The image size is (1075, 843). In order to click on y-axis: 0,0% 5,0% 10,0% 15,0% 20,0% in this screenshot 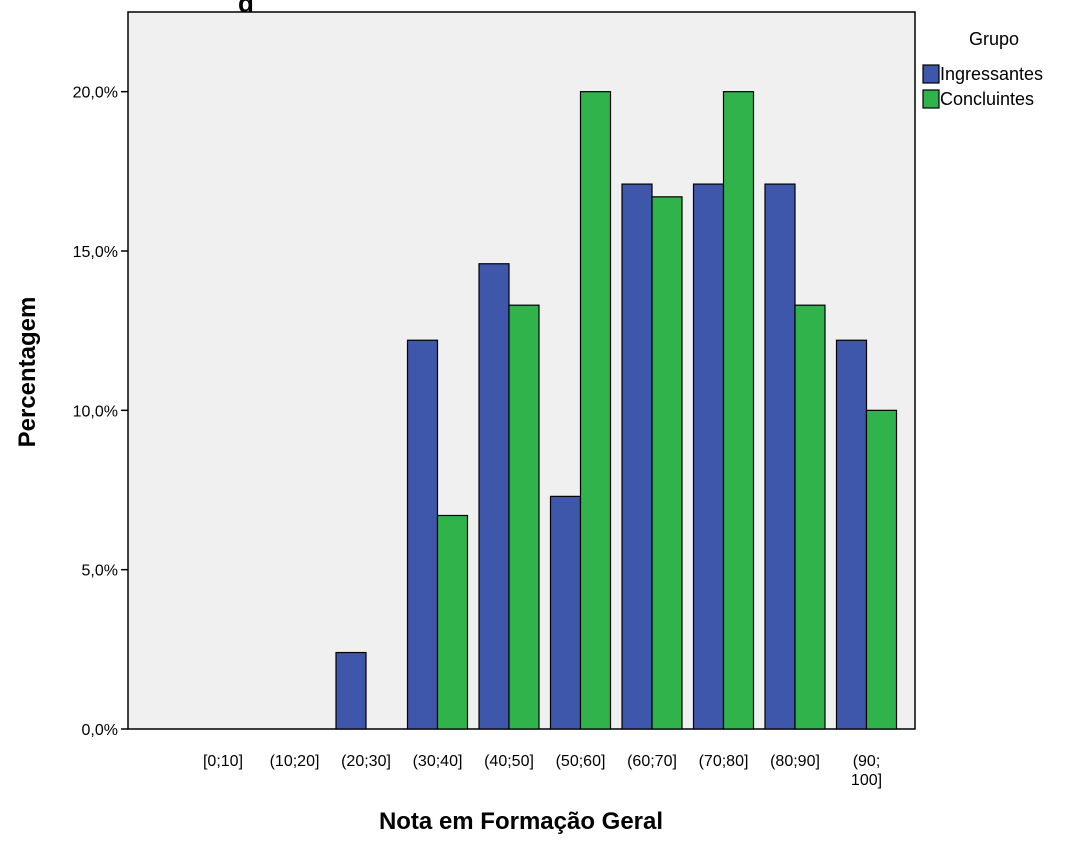, I will do `click(100, 412)`.